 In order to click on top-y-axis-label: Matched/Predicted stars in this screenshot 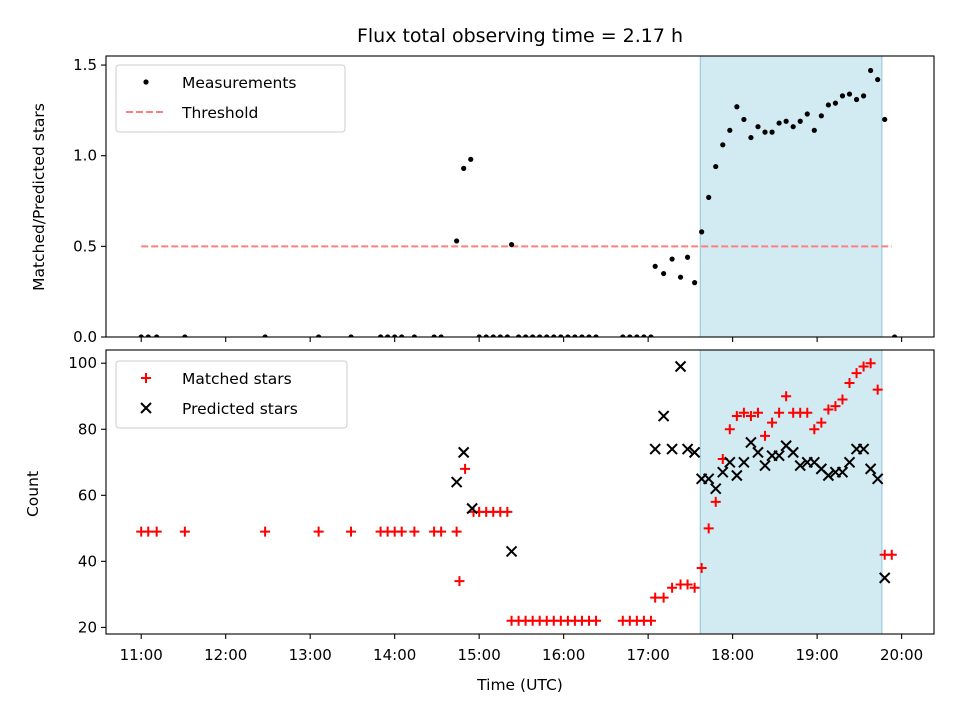, I will do `click(39, 197)`.